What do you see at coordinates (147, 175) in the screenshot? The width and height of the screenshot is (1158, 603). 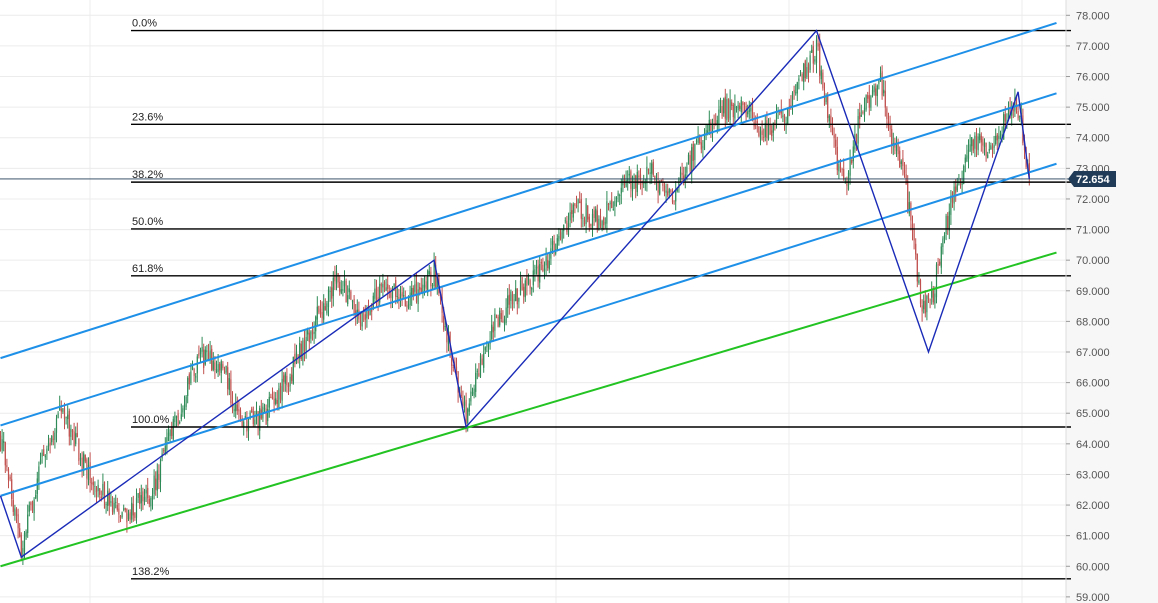 I see `fib-level-label: 38.2%` at bounding box center [147, 175].